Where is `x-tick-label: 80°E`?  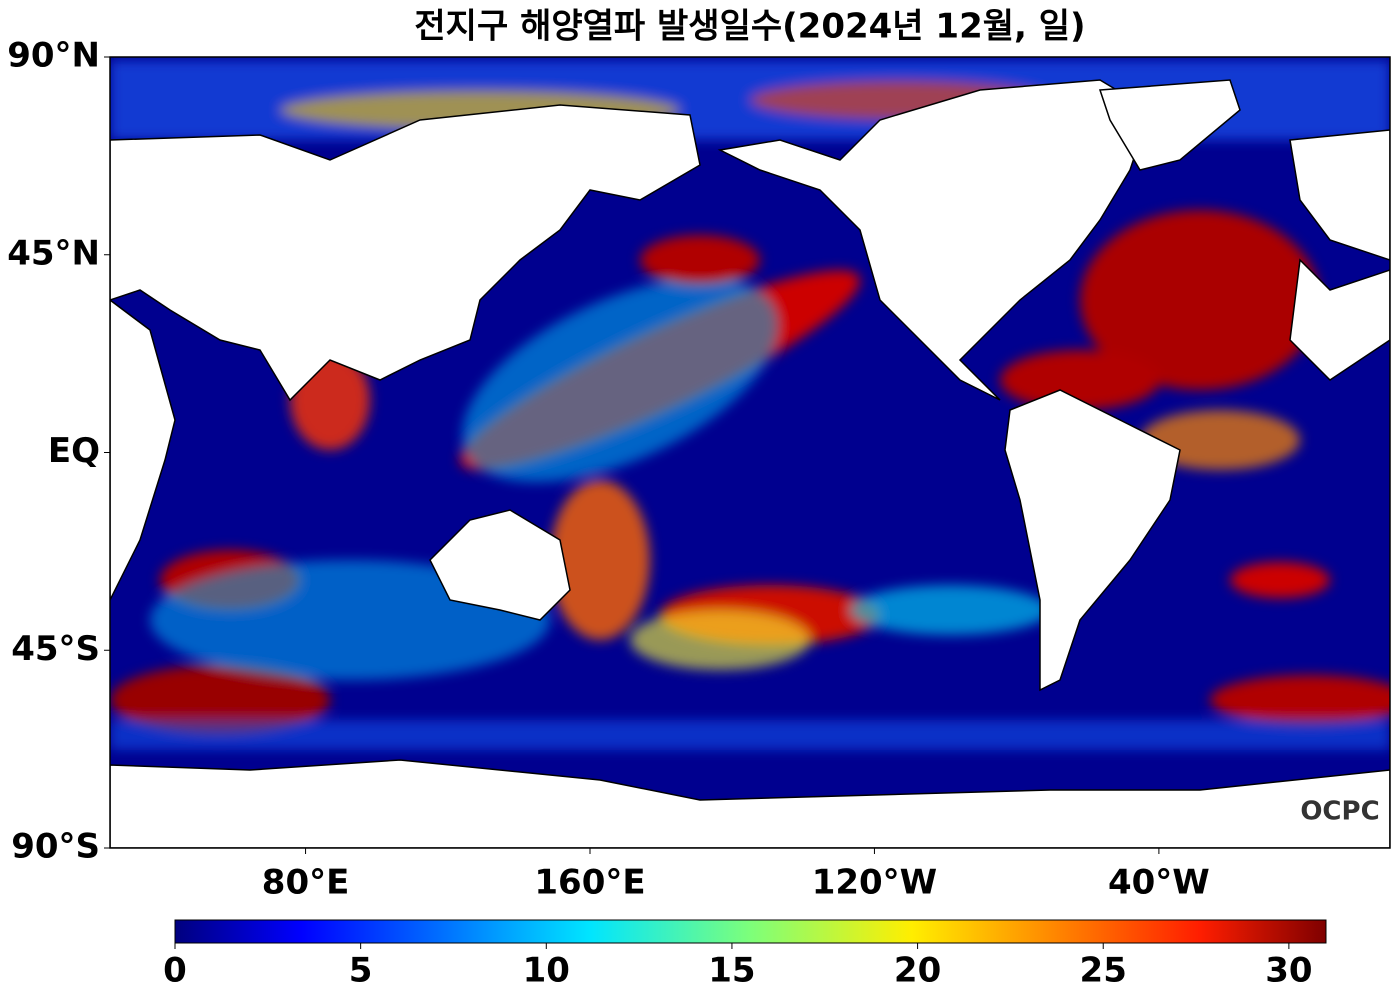 x-tick-label: 80°E is located at coordinates (306, 883).